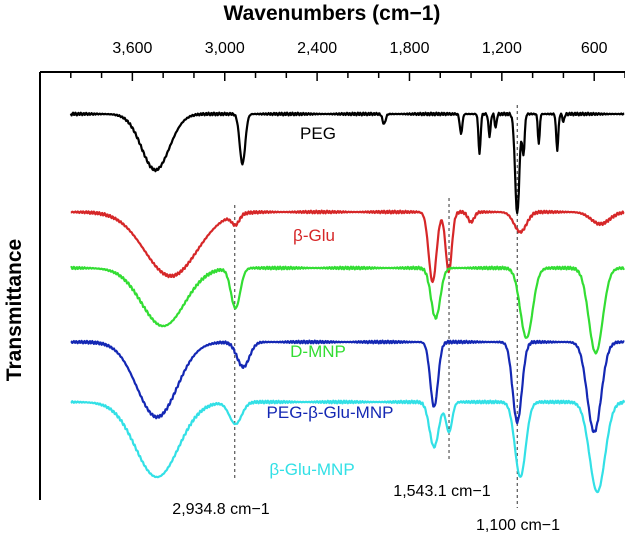 The image size is (625, 534). I want to click on x-axis-title: Wavenumbers (cm−1), so click(332, 13).